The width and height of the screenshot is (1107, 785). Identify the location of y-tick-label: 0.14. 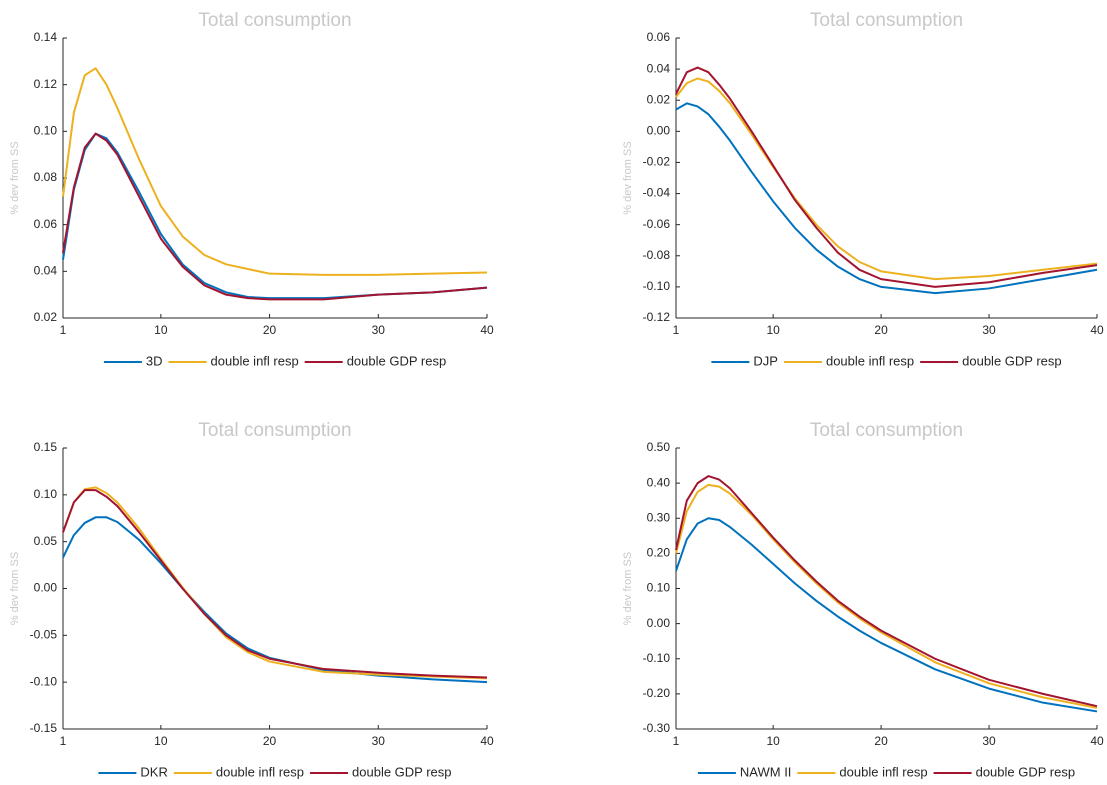
(46, 37).